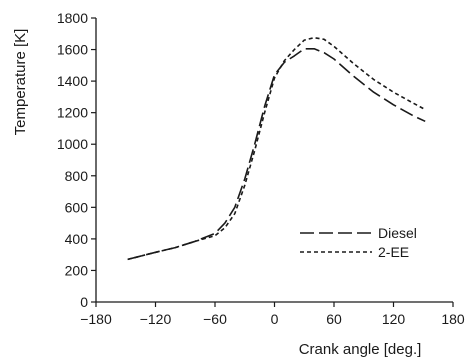 This screenshot has height=363, width=473. Describe the element at coordinates (394, 319) in the screenshot. I see `x-tick-label: 120` at that location.